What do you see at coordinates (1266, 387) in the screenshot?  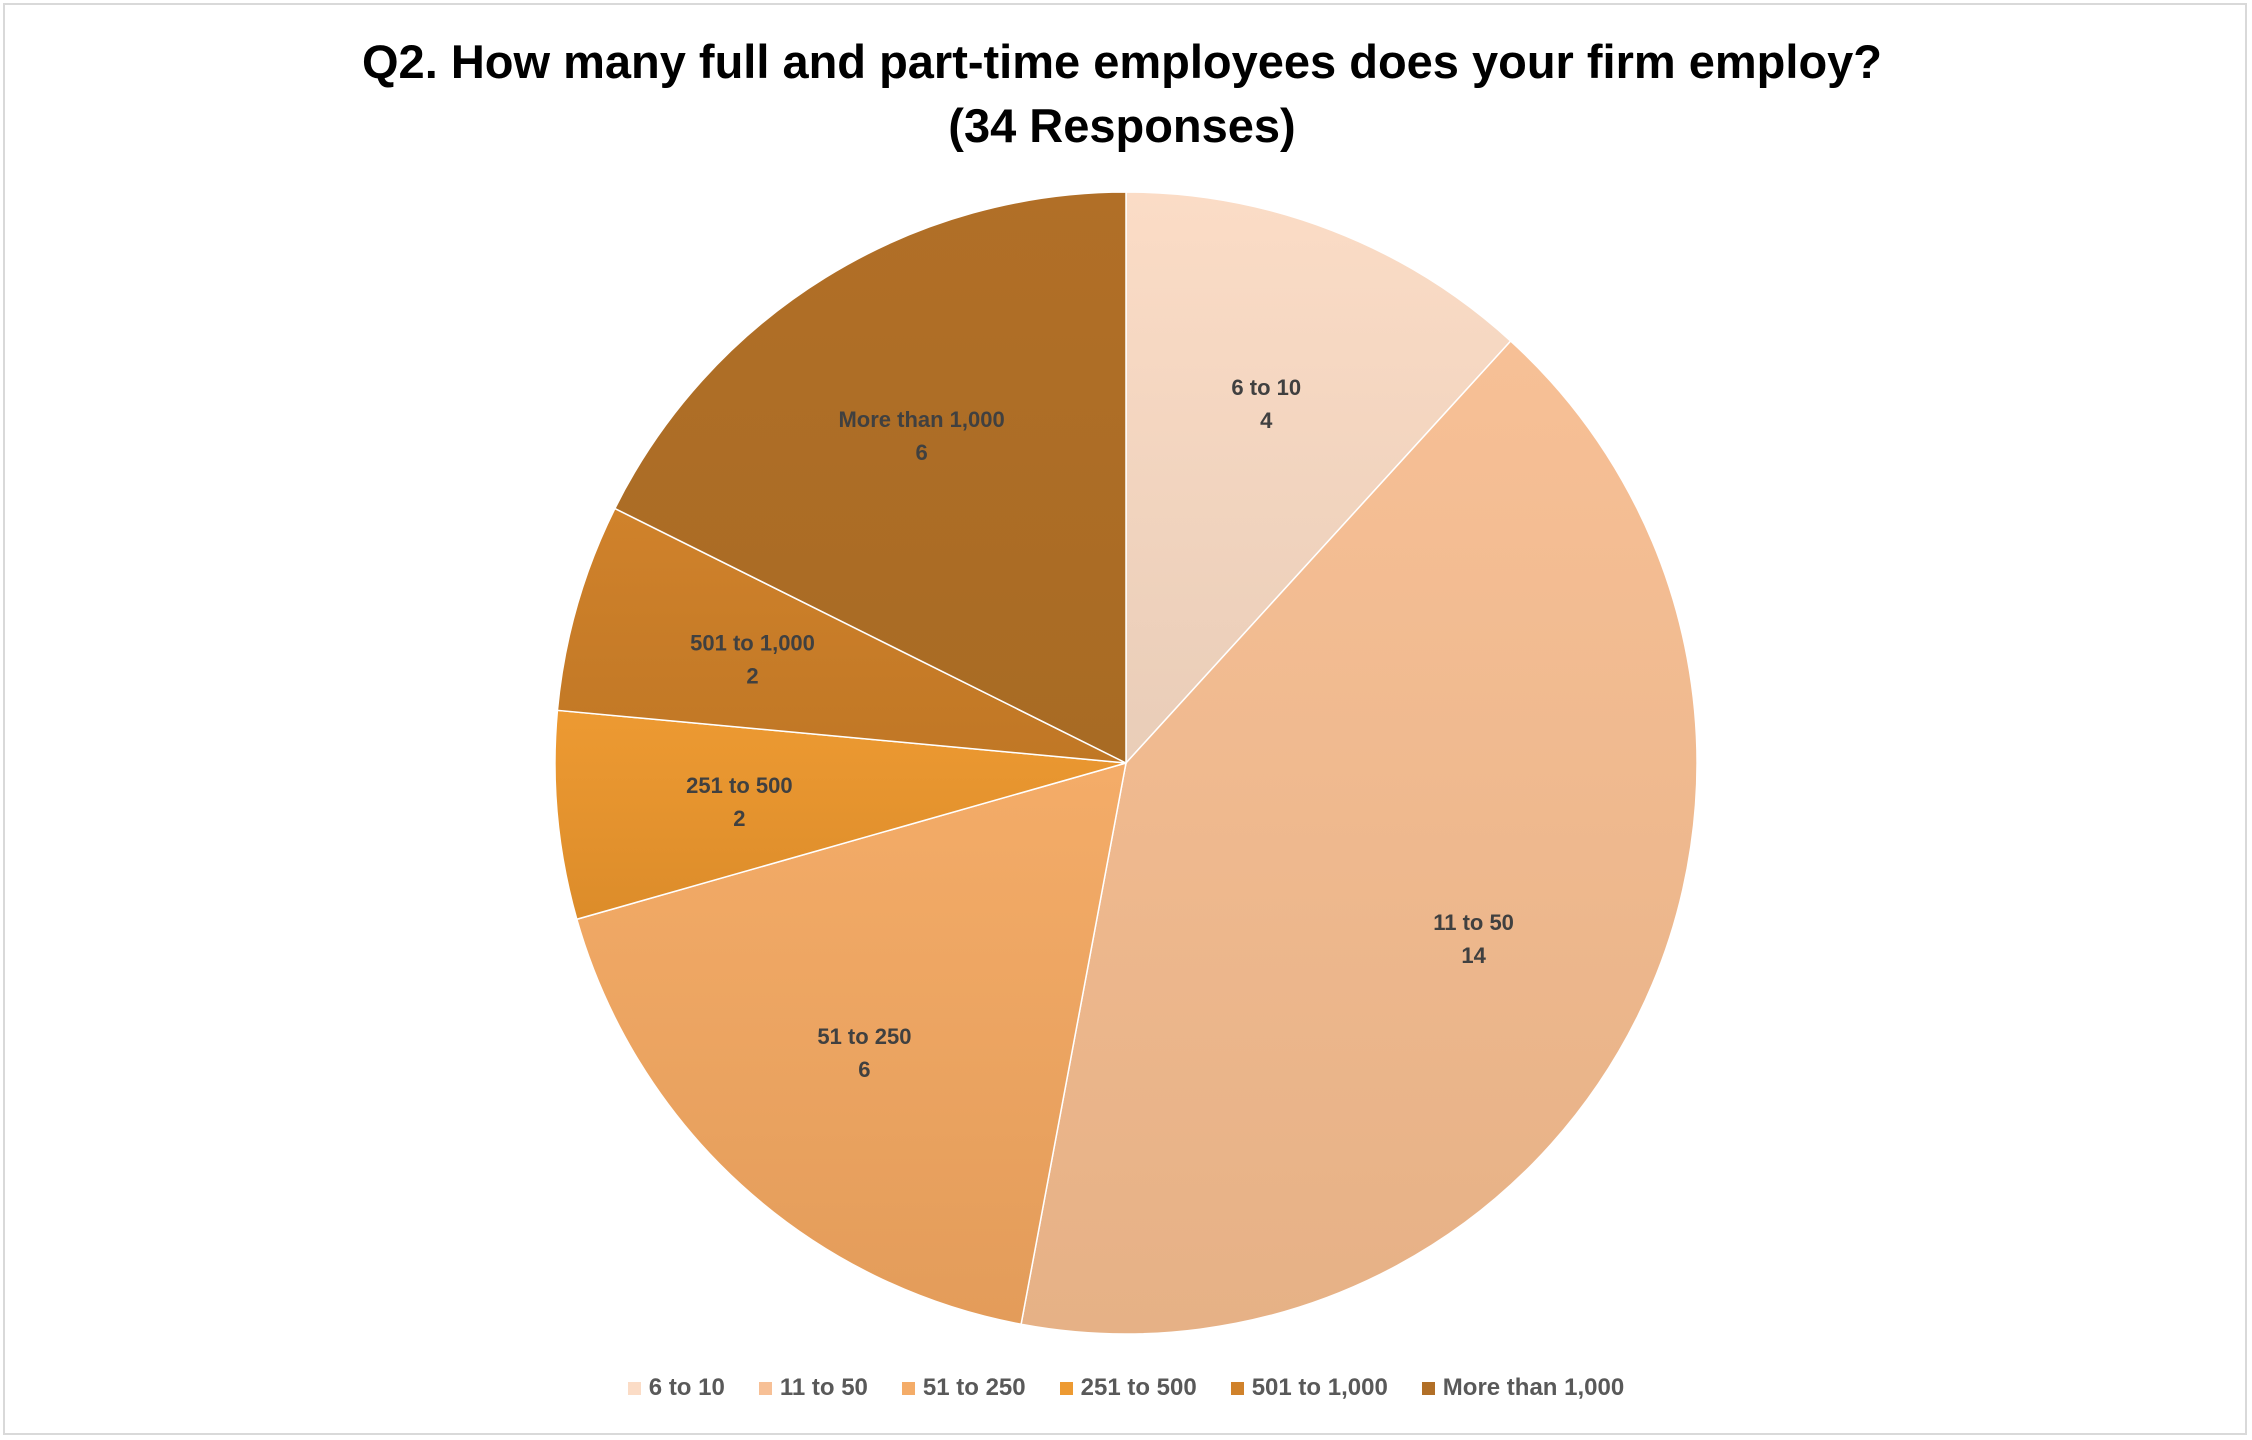 I see `data-label-category-6-to-10: 6 to 10` at bounding box center [1266, 387].